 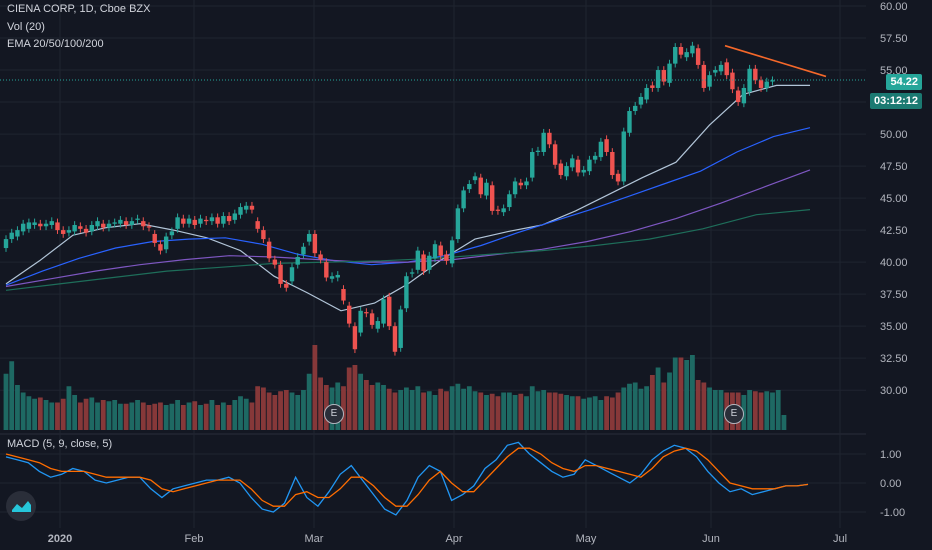 I want to click on earnings-badge-mar: E, so click(x=334, y=414).